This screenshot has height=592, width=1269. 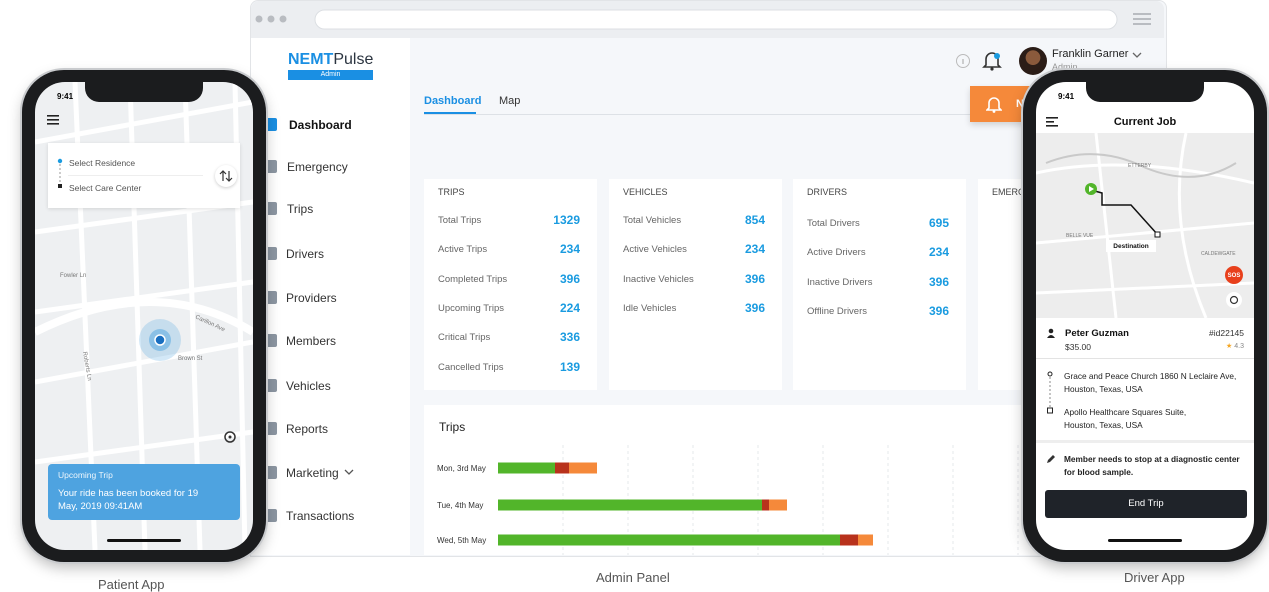 I want to click on trip-id: #id22145, so click(x=1226, y=333).